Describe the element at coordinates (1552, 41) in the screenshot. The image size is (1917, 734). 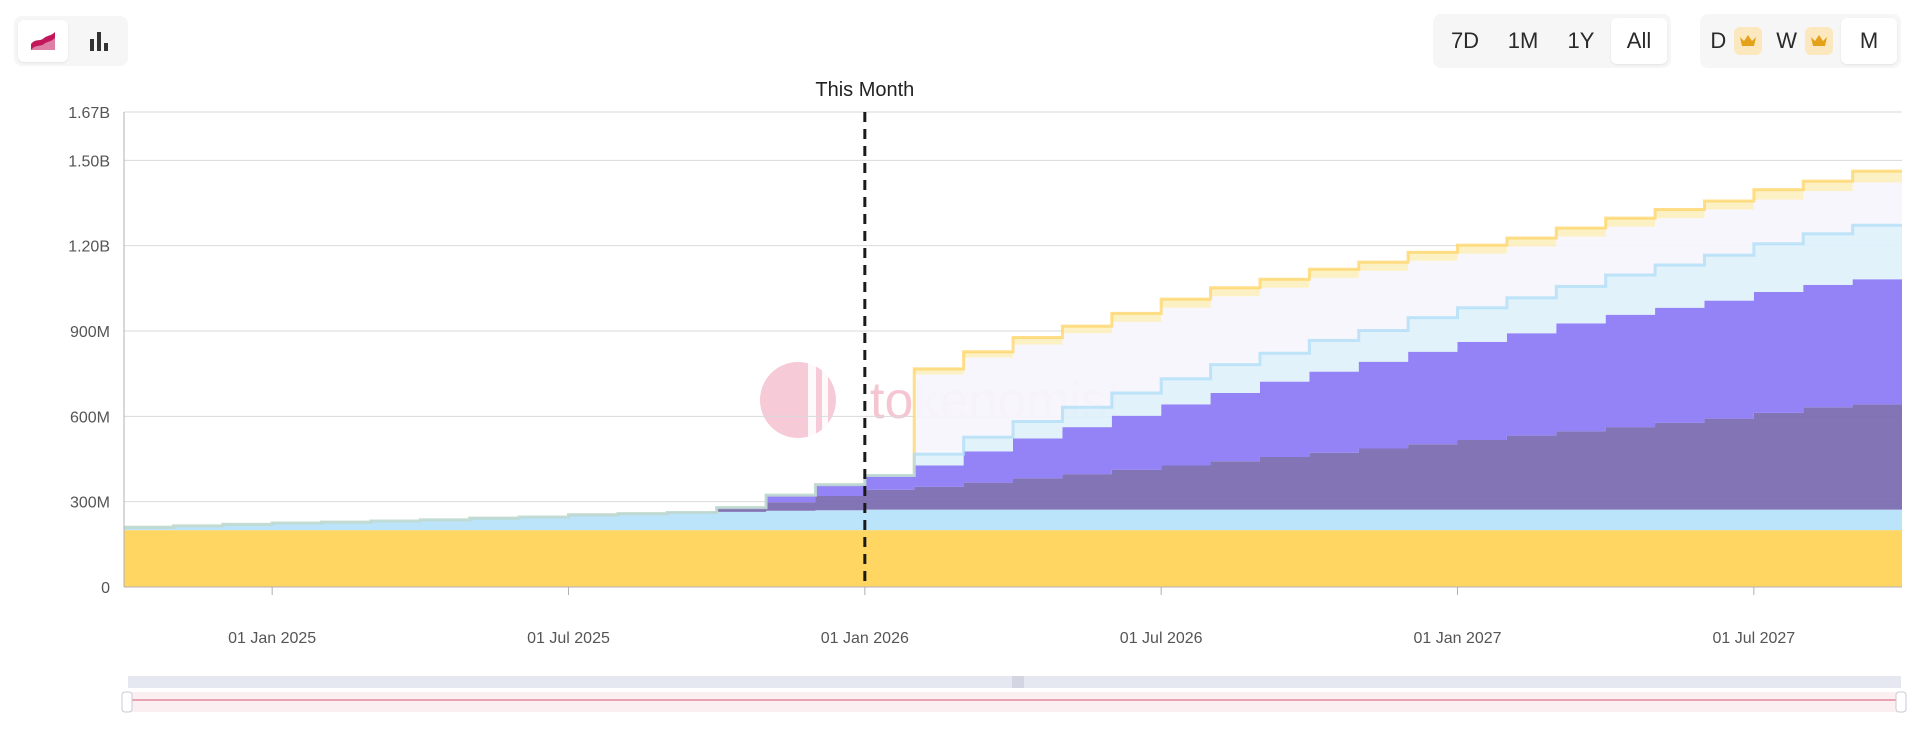
I see `time-range-selector: 7D 1M 1Y All` at that location.